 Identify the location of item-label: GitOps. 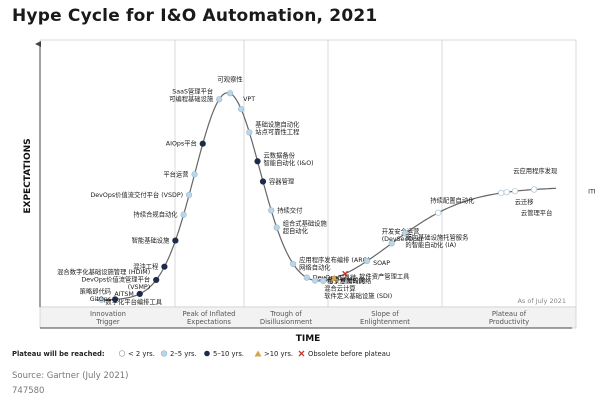
(100, 299).